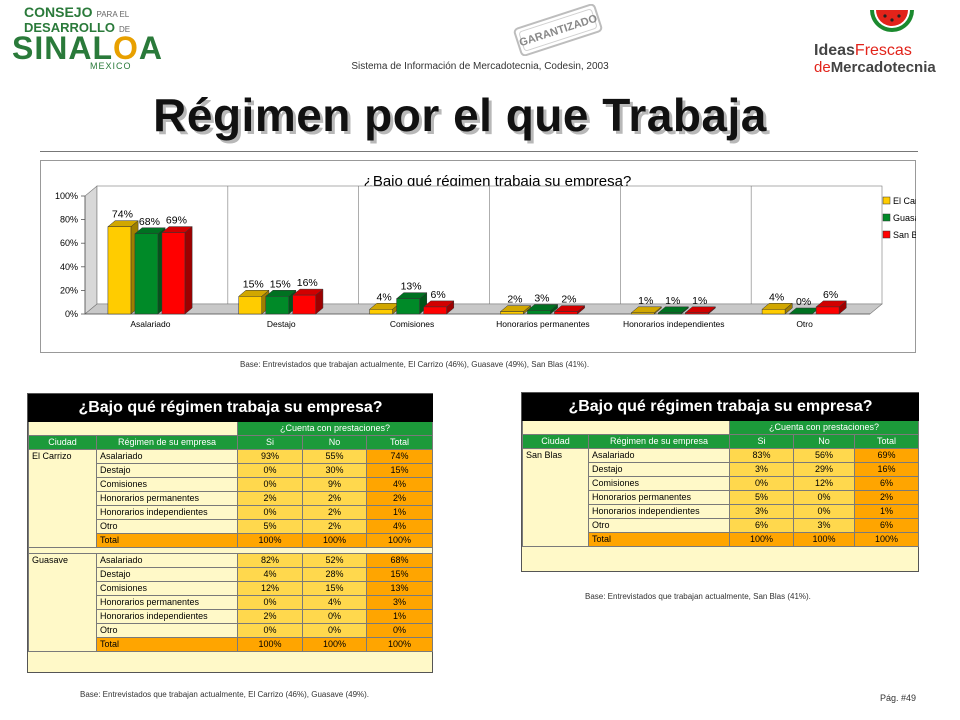 The image size is (960, 720). What do you see at coordinates (886, 483) in the screenshot?
I see `table-total-cell: 6%` at bounding box center [886, 483].